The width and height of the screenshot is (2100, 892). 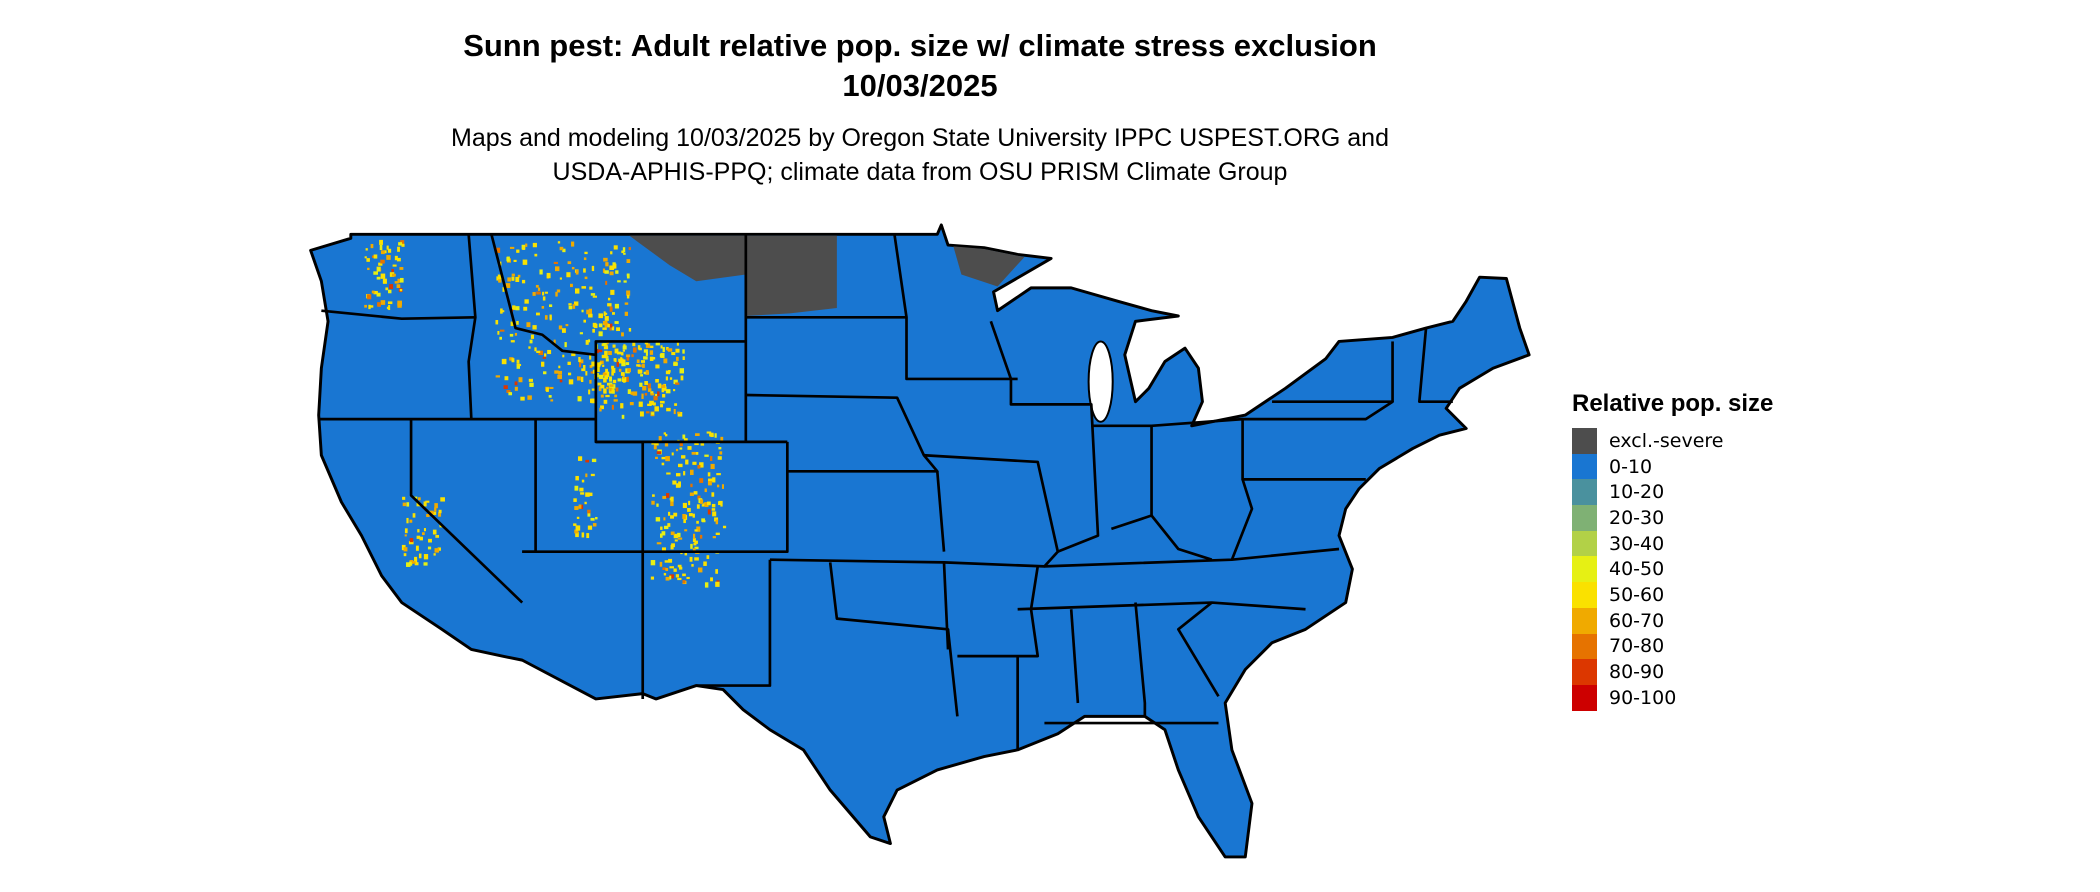 What do you see at coordinates (1637, 620) in the screenshot?
I see `legend-label: 60-70` at bounding box center [1637, 620].